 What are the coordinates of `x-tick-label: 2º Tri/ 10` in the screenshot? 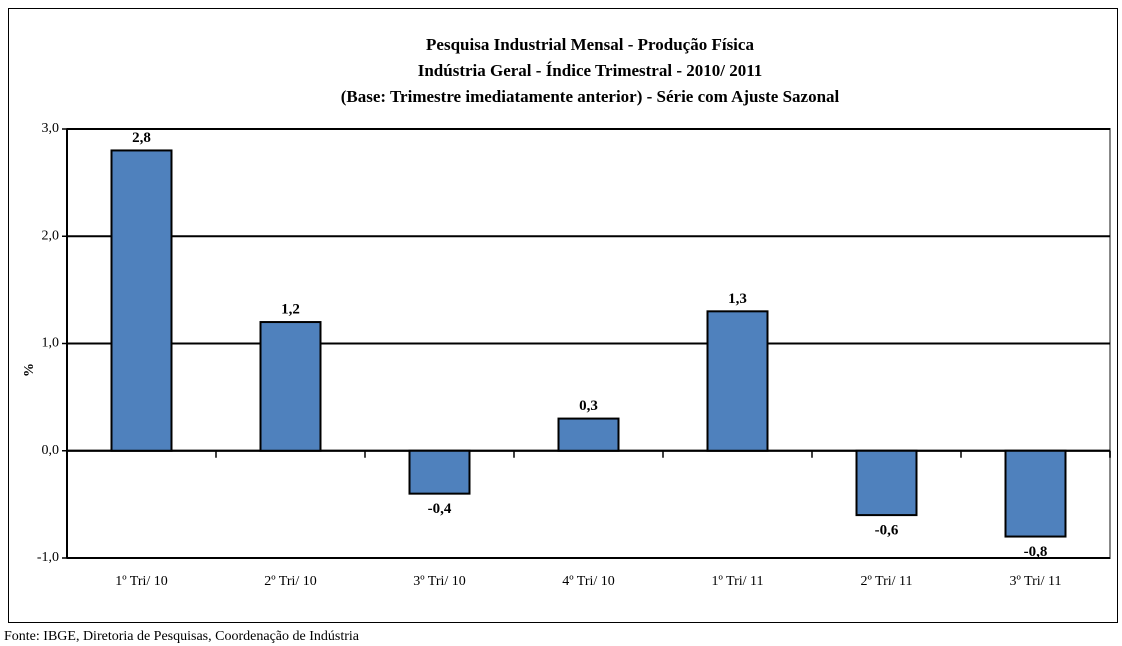 It's located at (290, 581).